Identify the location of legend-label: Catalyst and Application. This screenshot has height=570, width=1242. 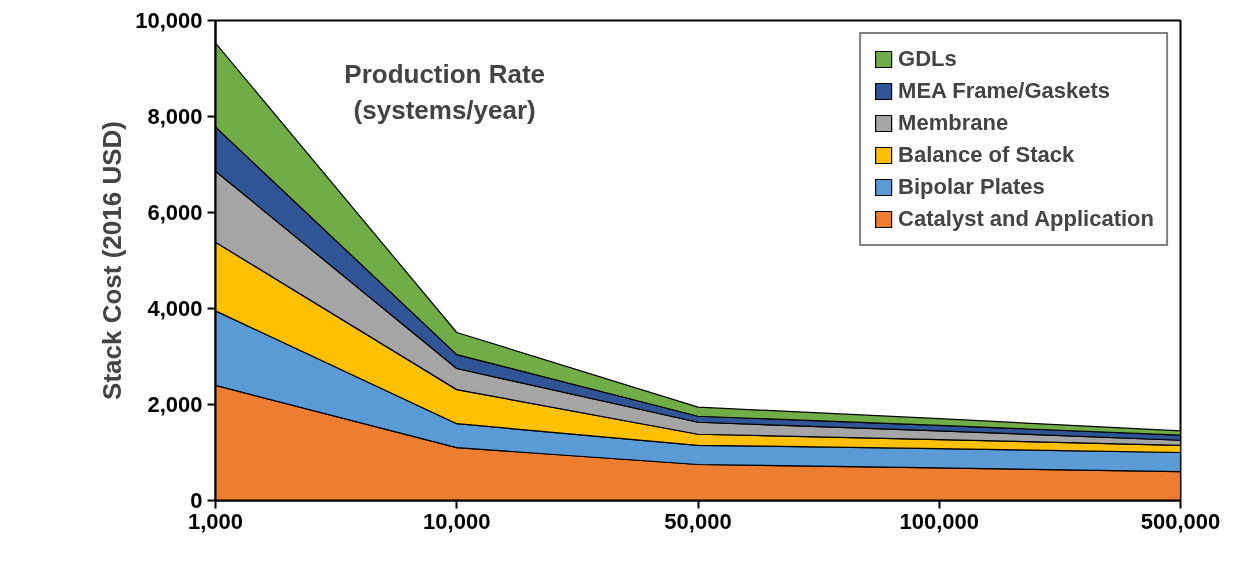
(1026, 219).